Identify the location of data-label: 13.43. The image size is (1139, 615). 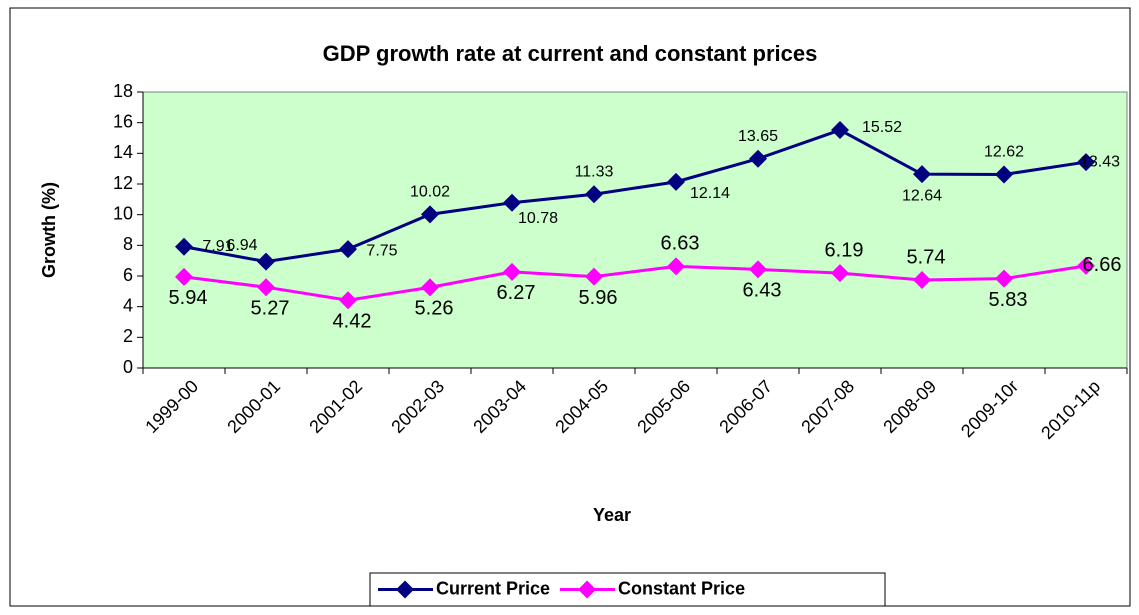
(1100, 161).